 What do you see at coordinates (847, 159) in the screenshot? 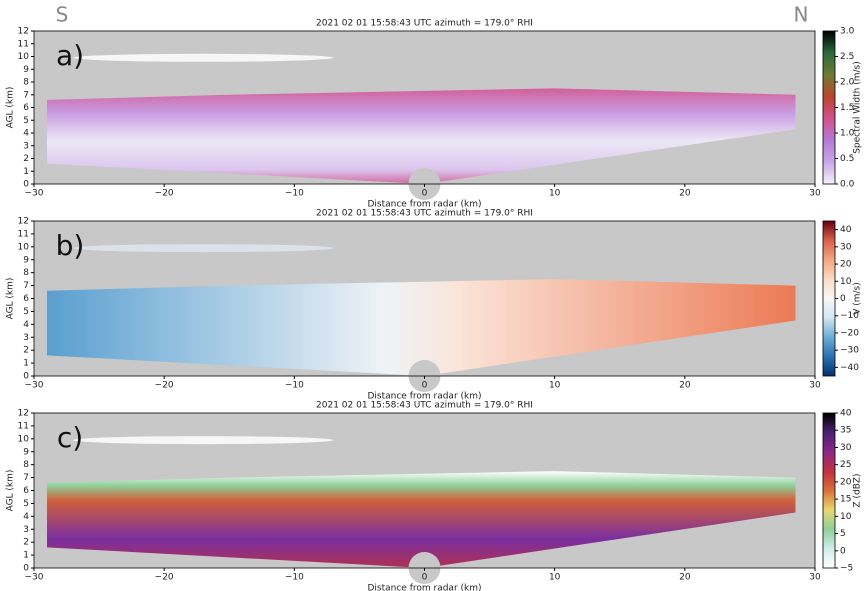
I see `colorbar-tick-label: 0.5` at bounding box center [847, 159].